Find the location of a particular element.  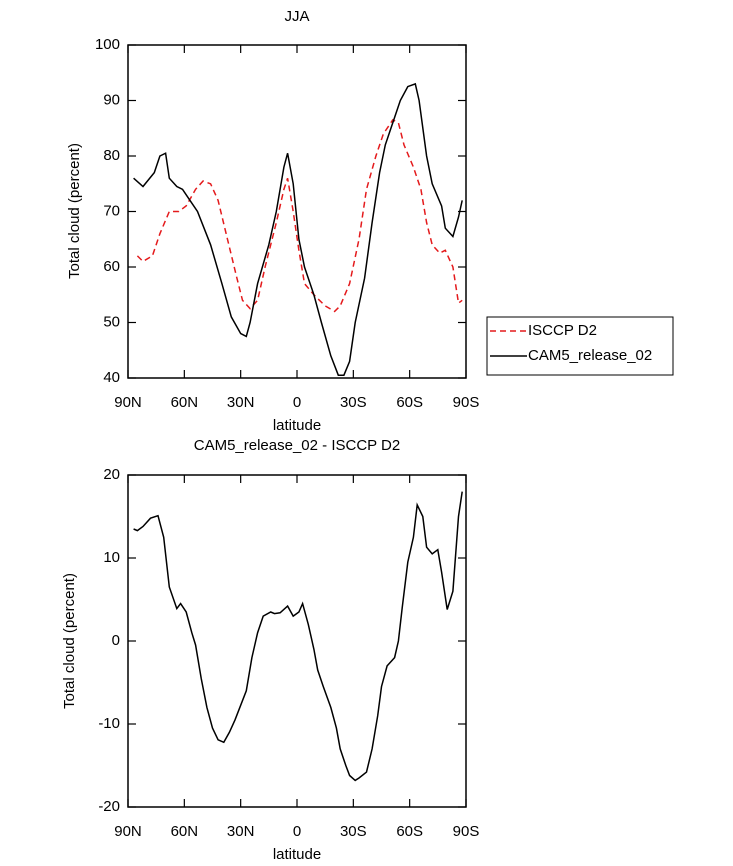

y-tick-label: 0 is located at coordinates (116, 640).